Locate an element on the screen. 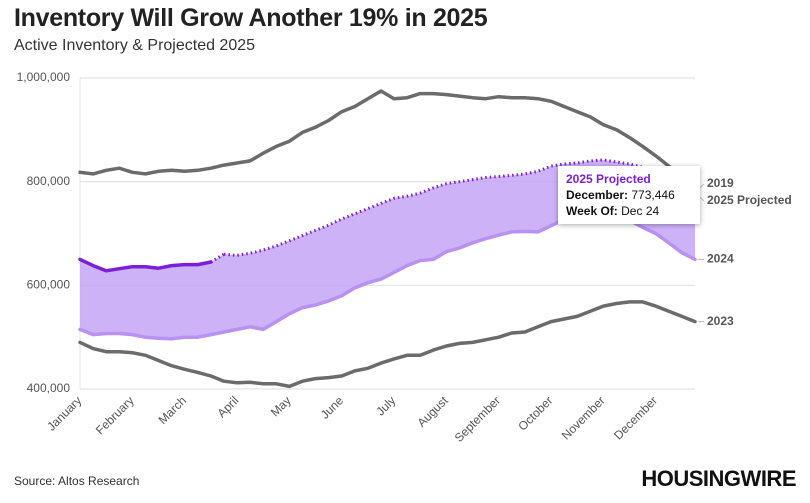 This screenshot has width=810, height=503. y-tick-label: 1,000,000 is located at coordinates (44, 77).